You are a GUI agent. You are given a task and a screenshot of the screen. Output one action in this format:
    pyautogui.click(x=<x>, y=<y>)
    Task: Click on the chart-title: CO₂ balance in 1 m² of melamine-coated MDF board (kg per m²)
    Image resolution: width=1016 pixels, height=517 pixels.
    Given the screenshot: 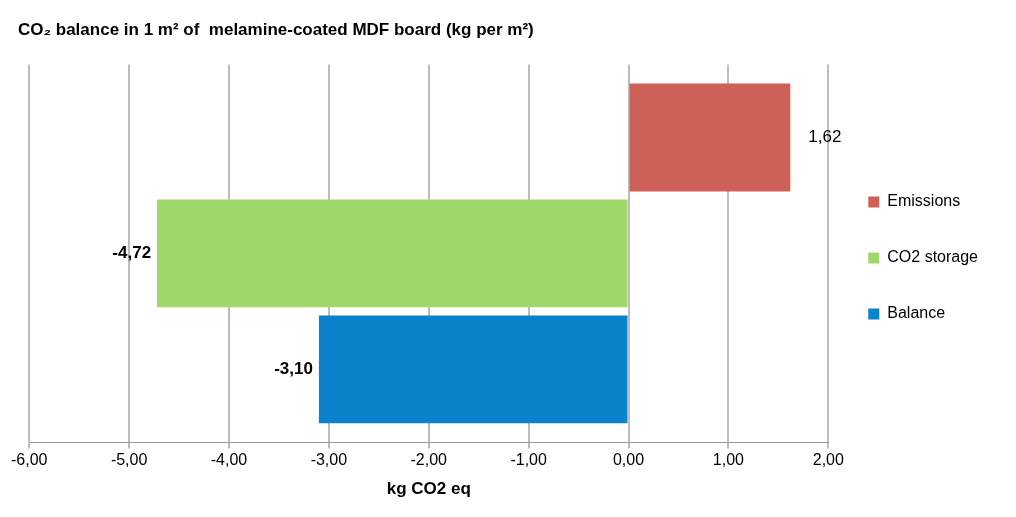 What is the action you would take?
    pyautogui.click(x=276, y=29)
    